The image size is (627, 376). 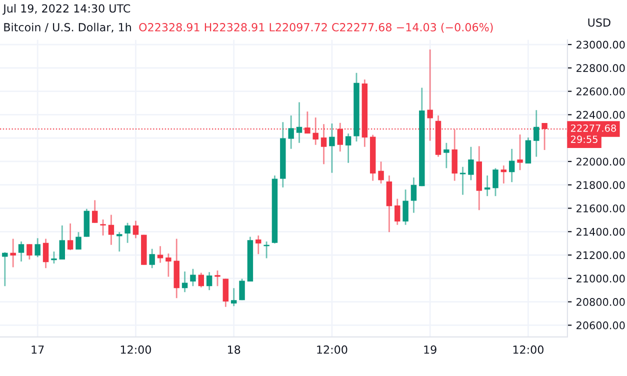 I want to click on text: O22328.91 H22328.91 L22097.72 C22277.68 −14.03 (−0.06%), so click(x=316, y=27).